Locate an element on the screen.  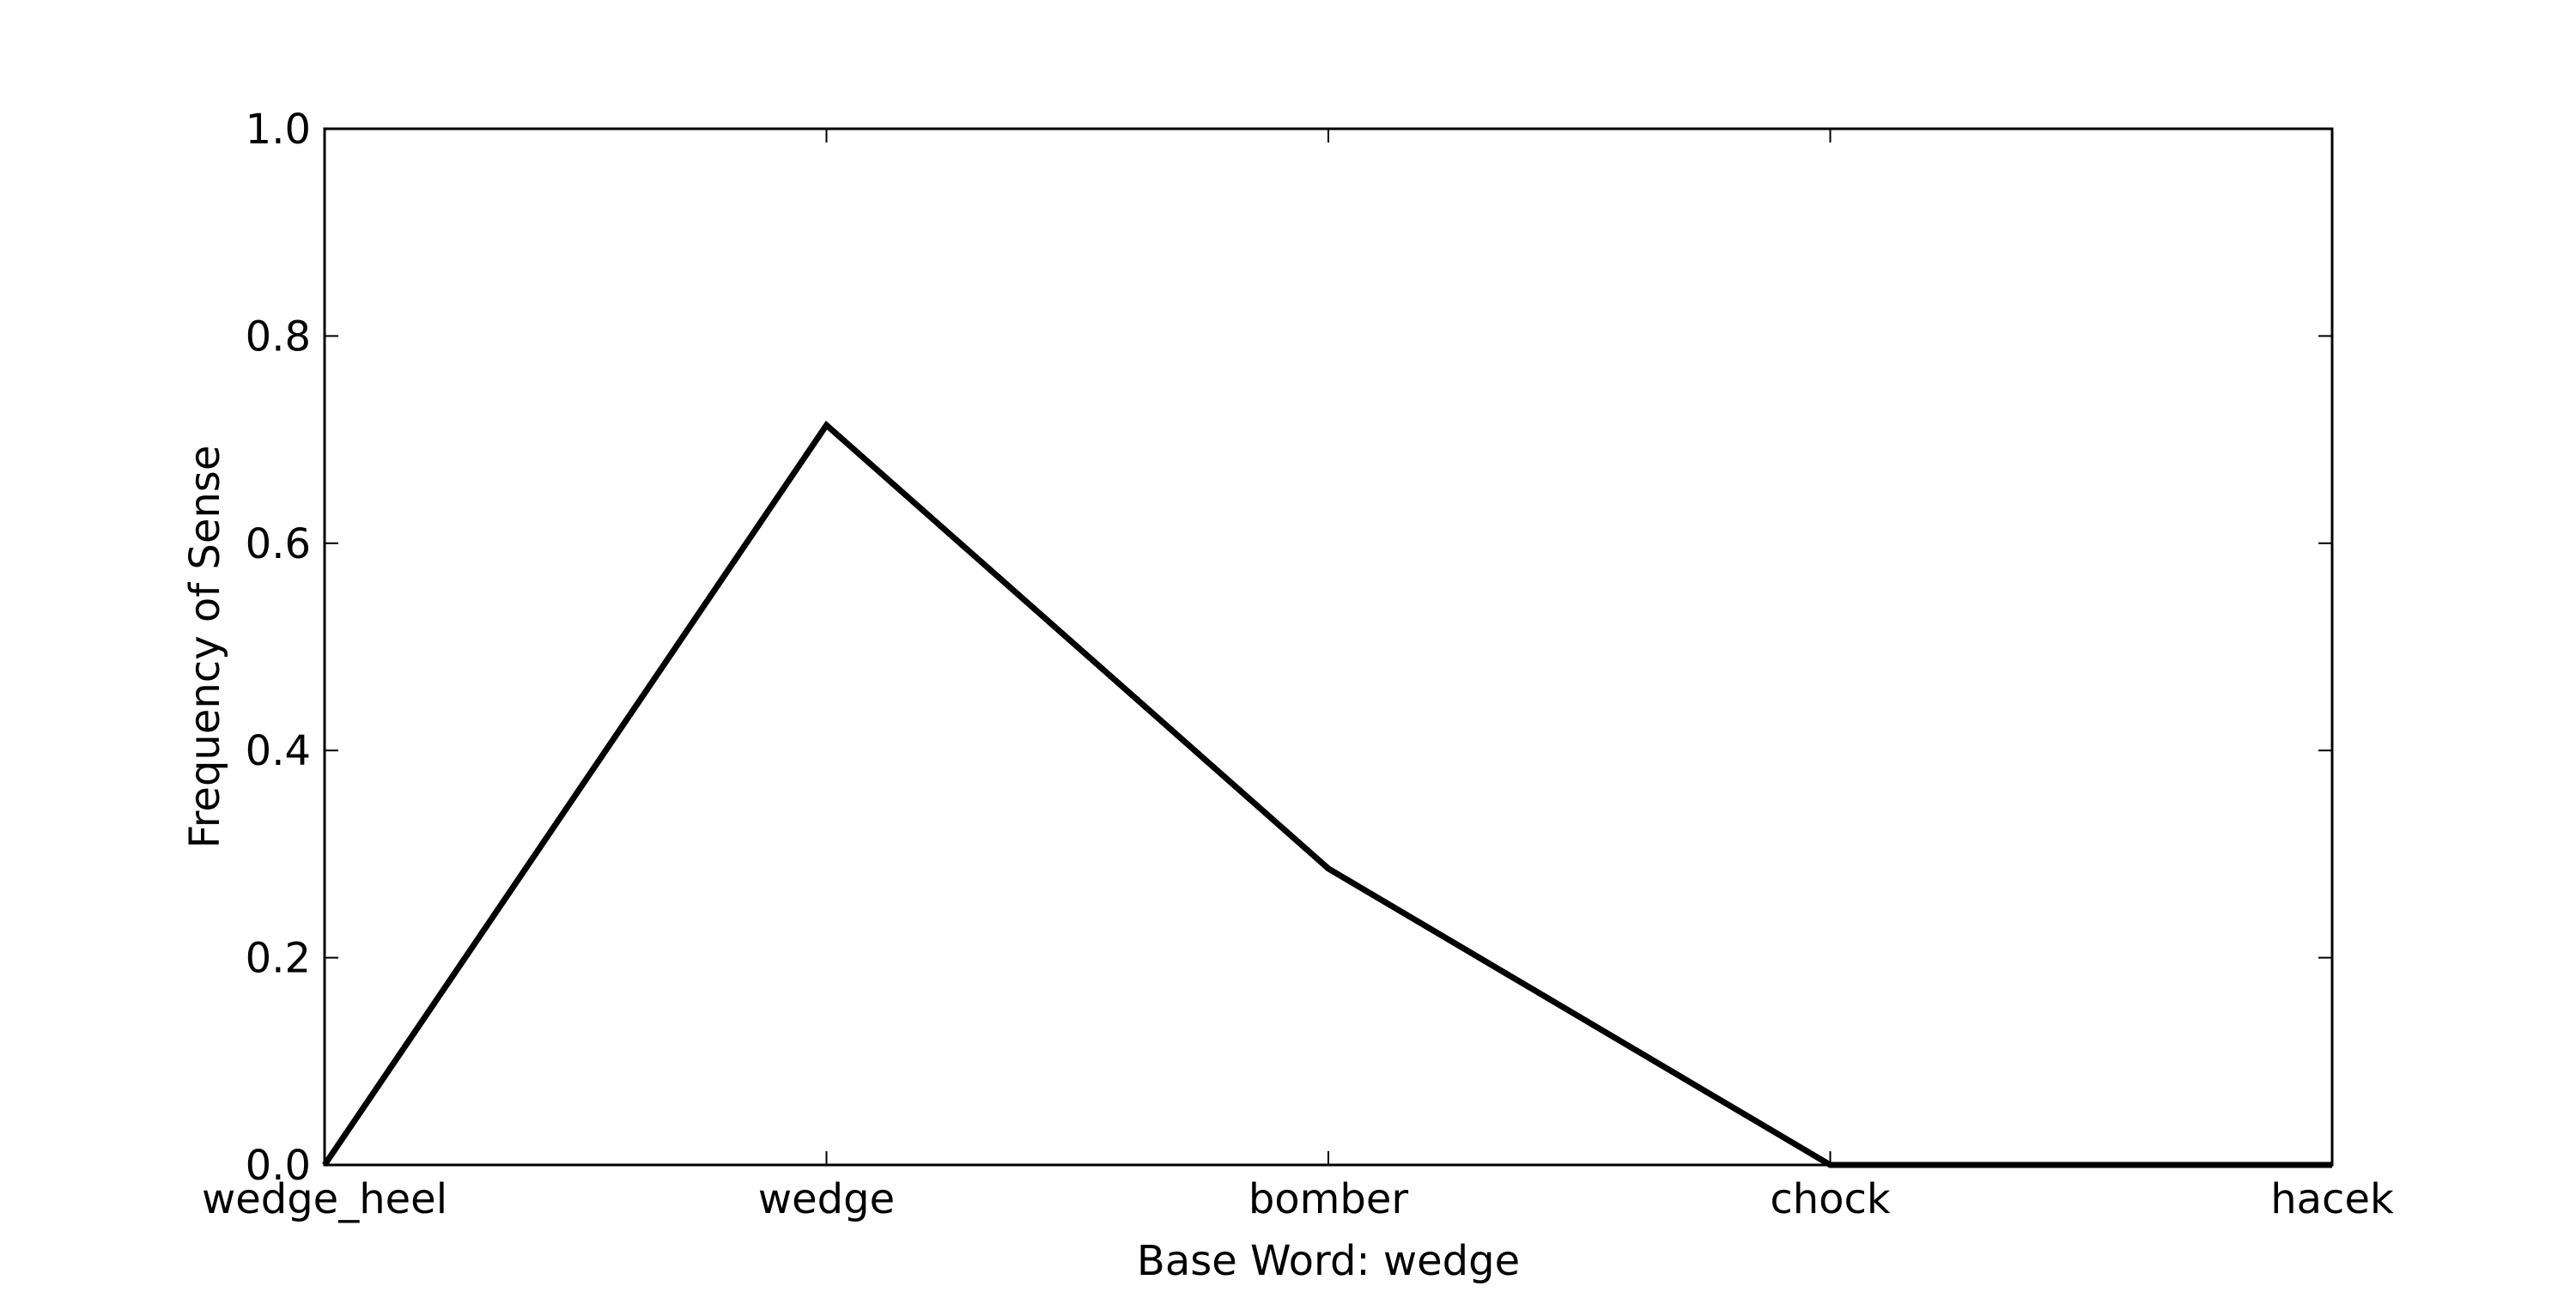
y-tick-label: 0.4 is located at coordinates (279, 751).